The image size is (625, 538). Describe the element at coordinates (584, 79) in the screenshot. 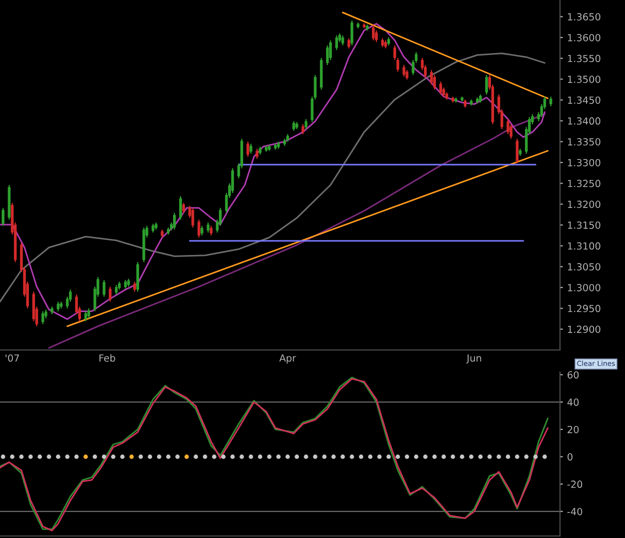

I see `y-tick-label: 1.3500` at that location.